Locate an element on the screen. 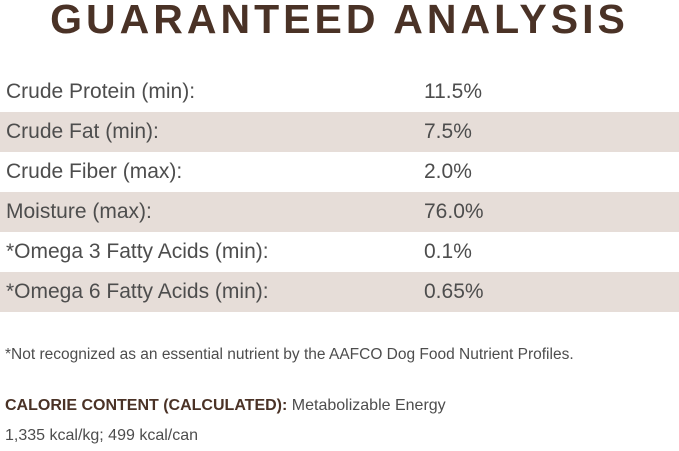  table-row: *Omega 6 Fatty Acids (min): 0.65% is located at coordinates (339, 292).